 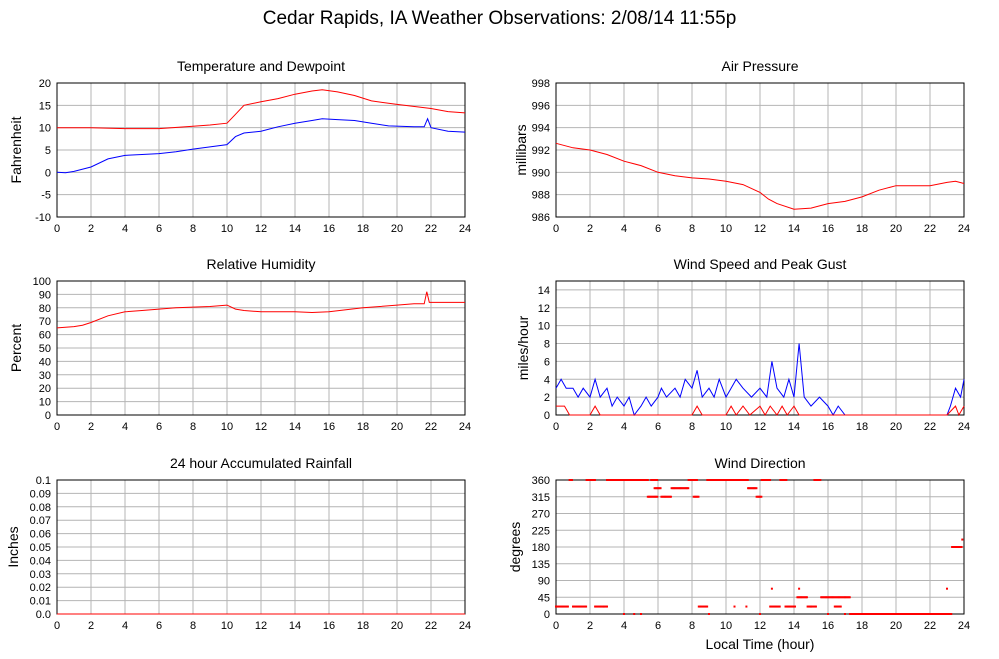 I want to click on series-line-red, so click(x=260, y=310).